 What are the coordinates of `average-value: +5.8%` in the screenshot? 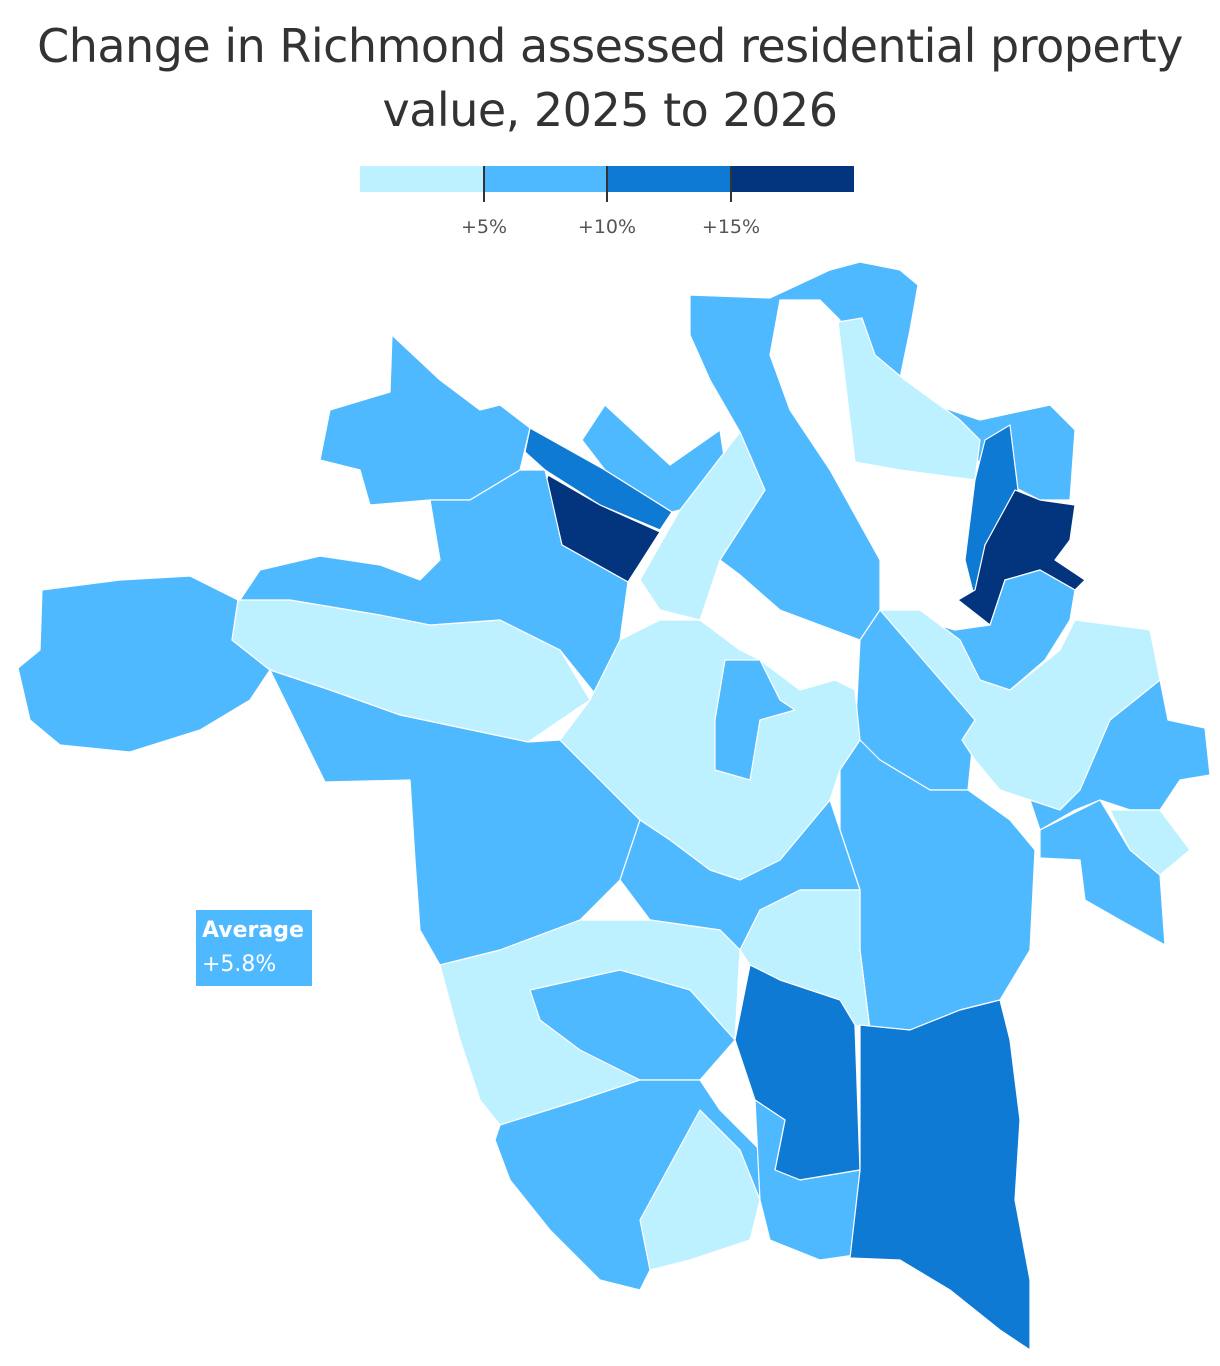 It's located at (239, 964).